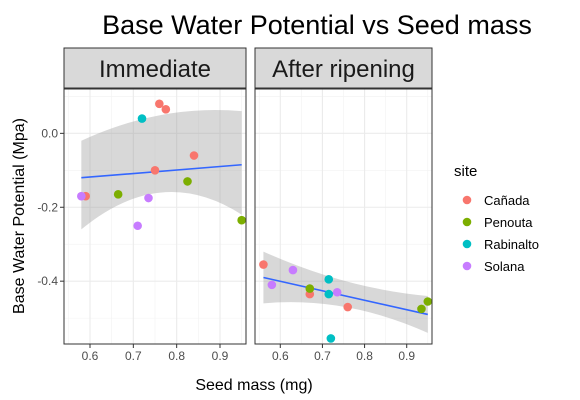  I want to click on y-axis-label: Base Water Potential (Mpa), so click(19, 216).